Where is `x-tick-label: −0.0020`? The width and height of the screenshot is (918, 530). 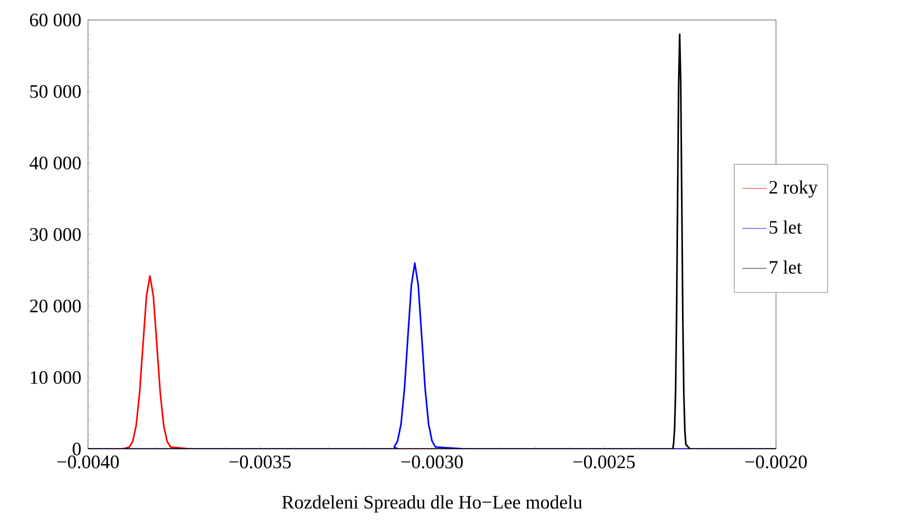 x-tick-label: −0.0020 is located at coordinates (776, 462).